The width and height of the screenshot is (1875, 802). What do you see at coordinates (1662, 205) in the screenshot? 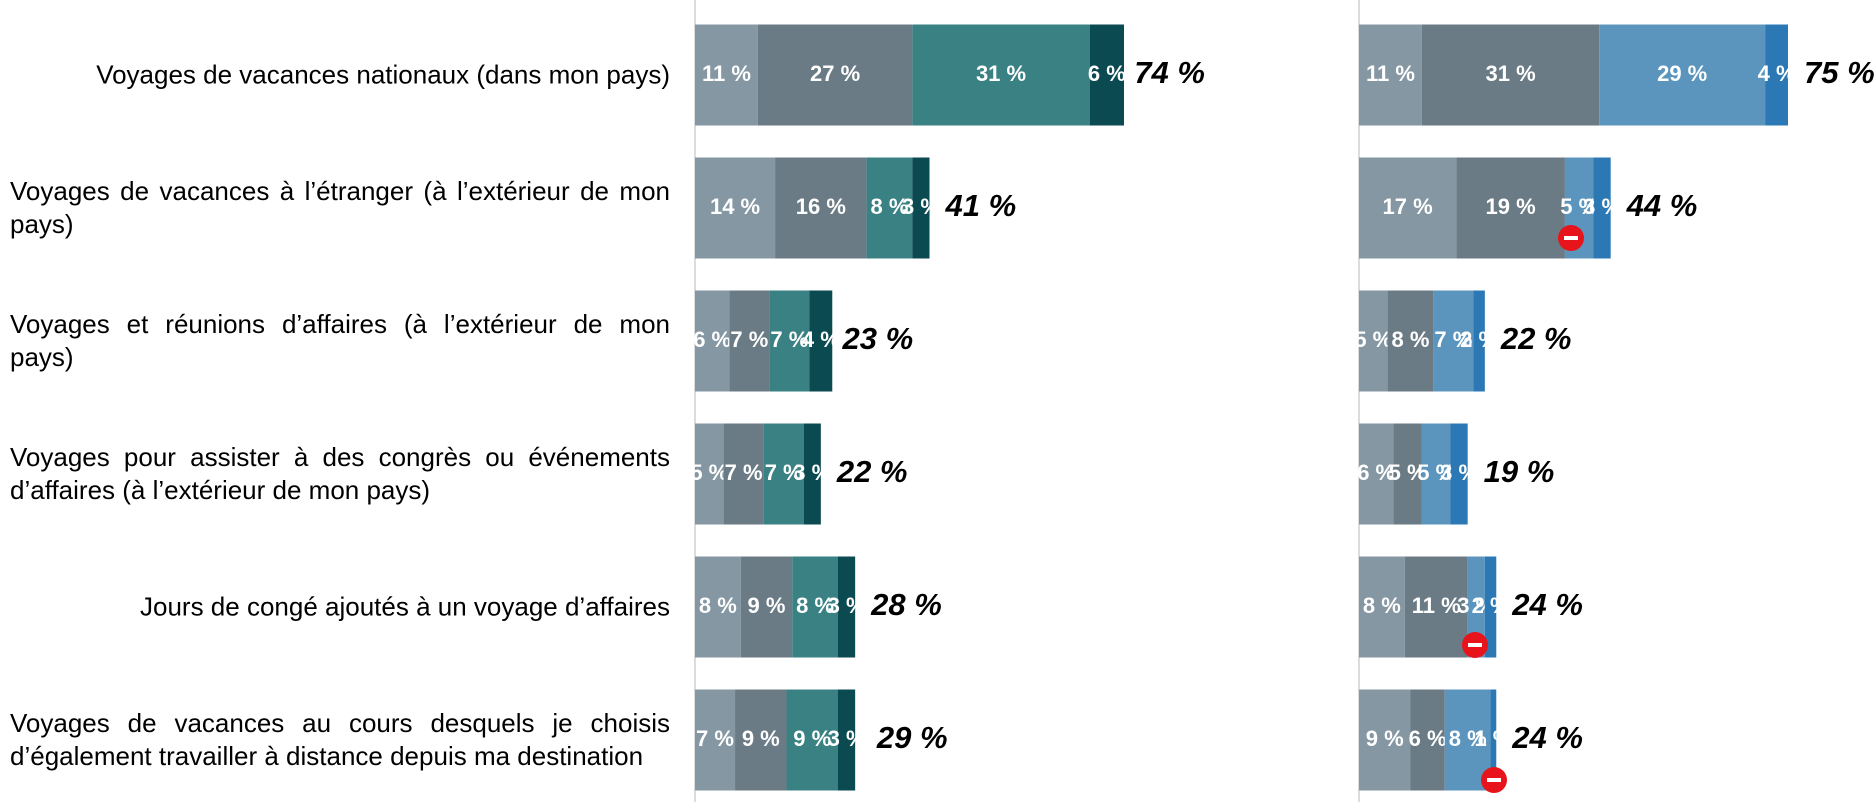
I see `total-label: 44 %` at bounding box center [1662, 205].